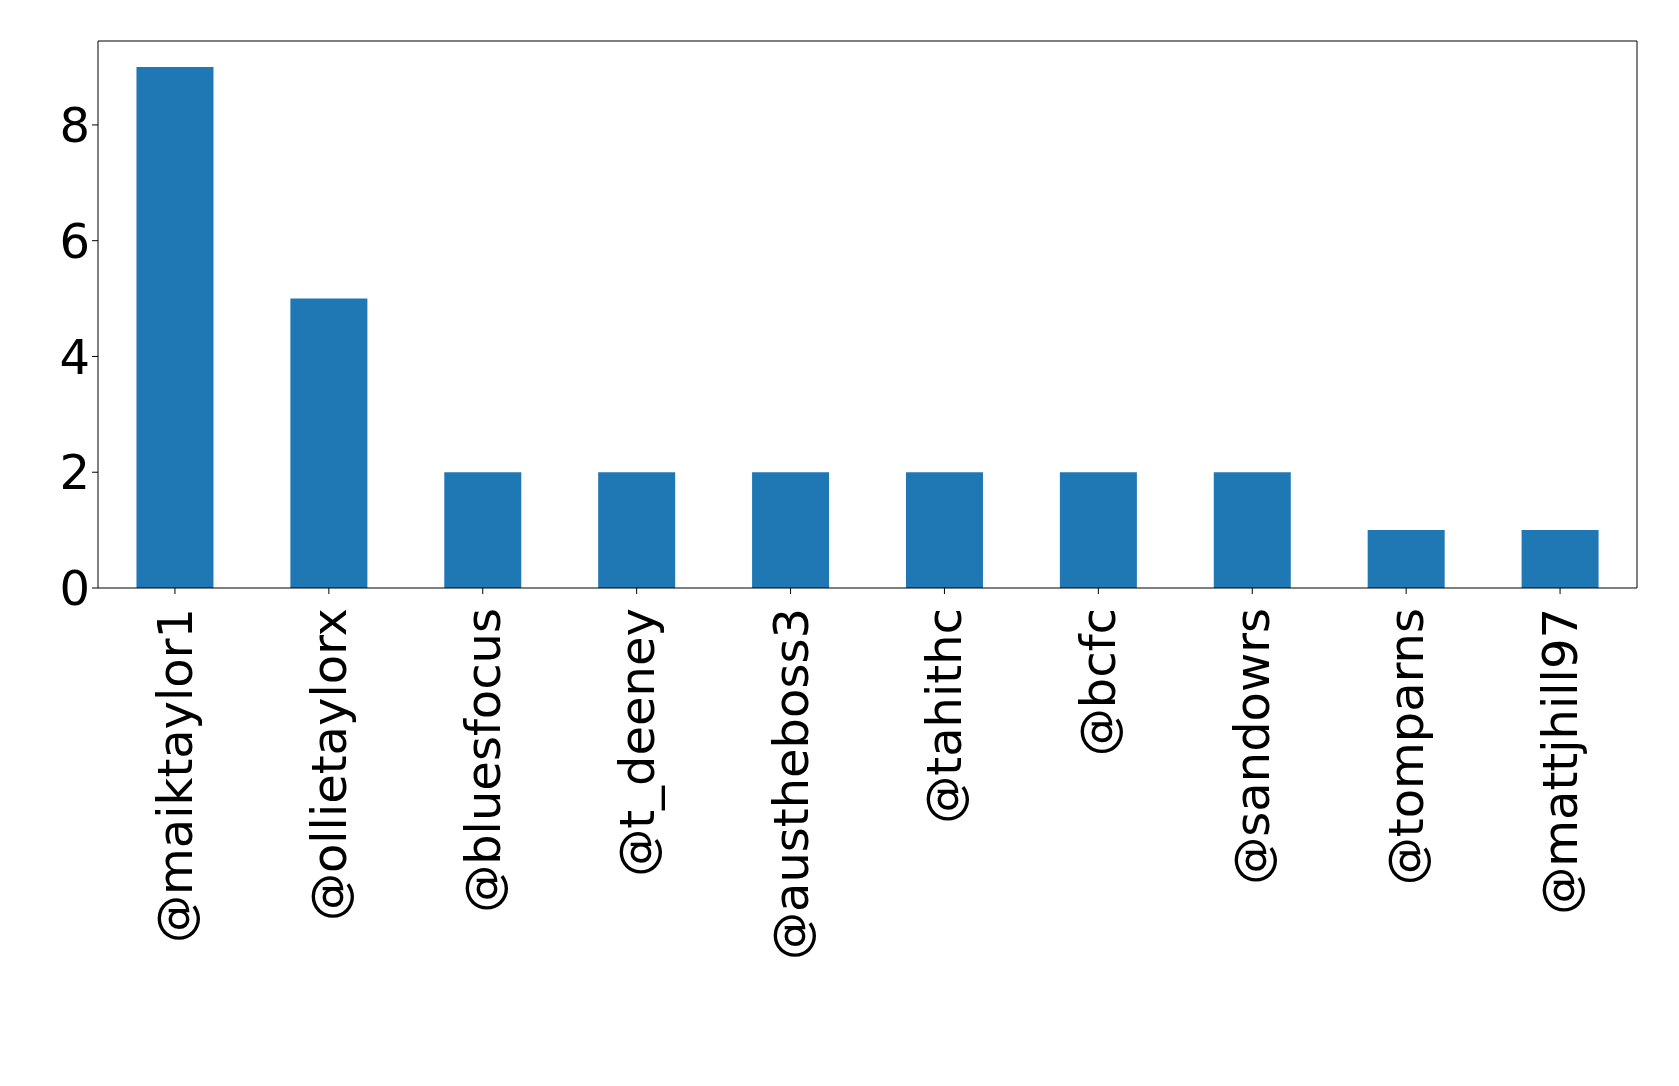 This screenshot has height=1086, width=1679. Describe the element at coordinates (174, 775) in the screenshot. I see `x-tick-label: @maiktaylor1` at that location.